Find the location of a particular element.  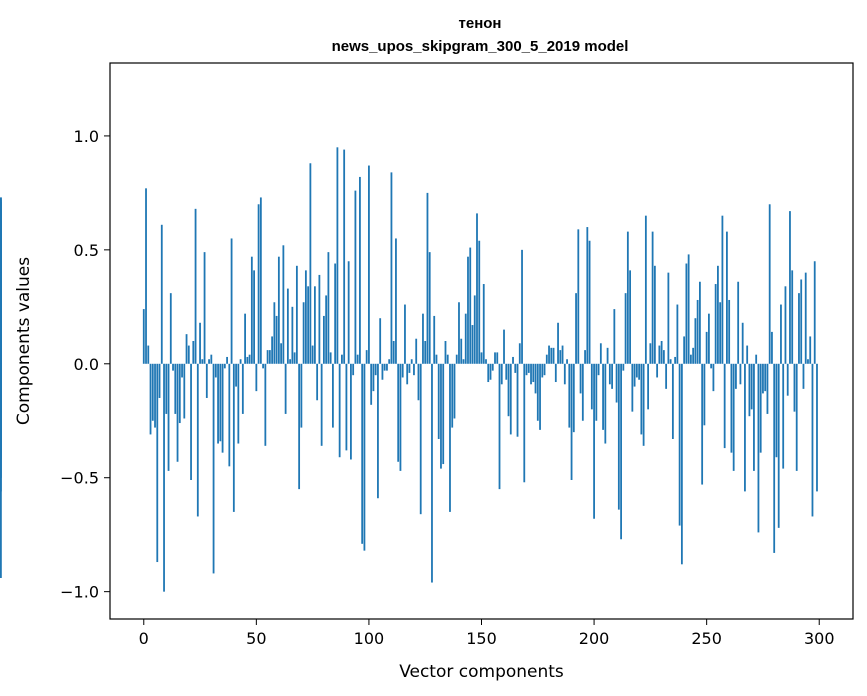

y-tick-label: 1.0 is located at coordinates (86, 136).